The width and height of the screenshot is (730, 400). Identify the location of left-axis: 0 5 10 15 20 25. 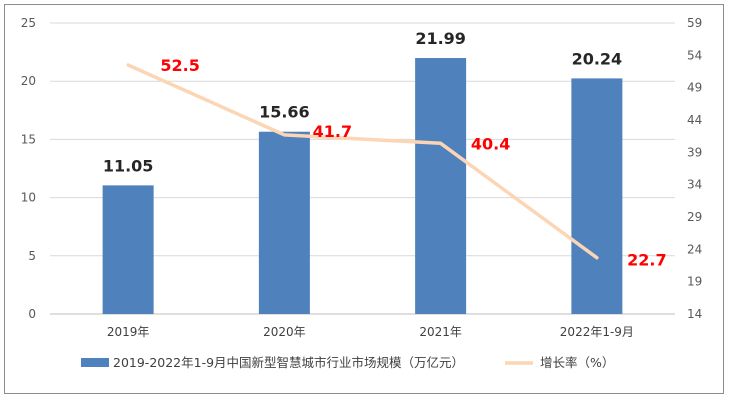
(28, 168).